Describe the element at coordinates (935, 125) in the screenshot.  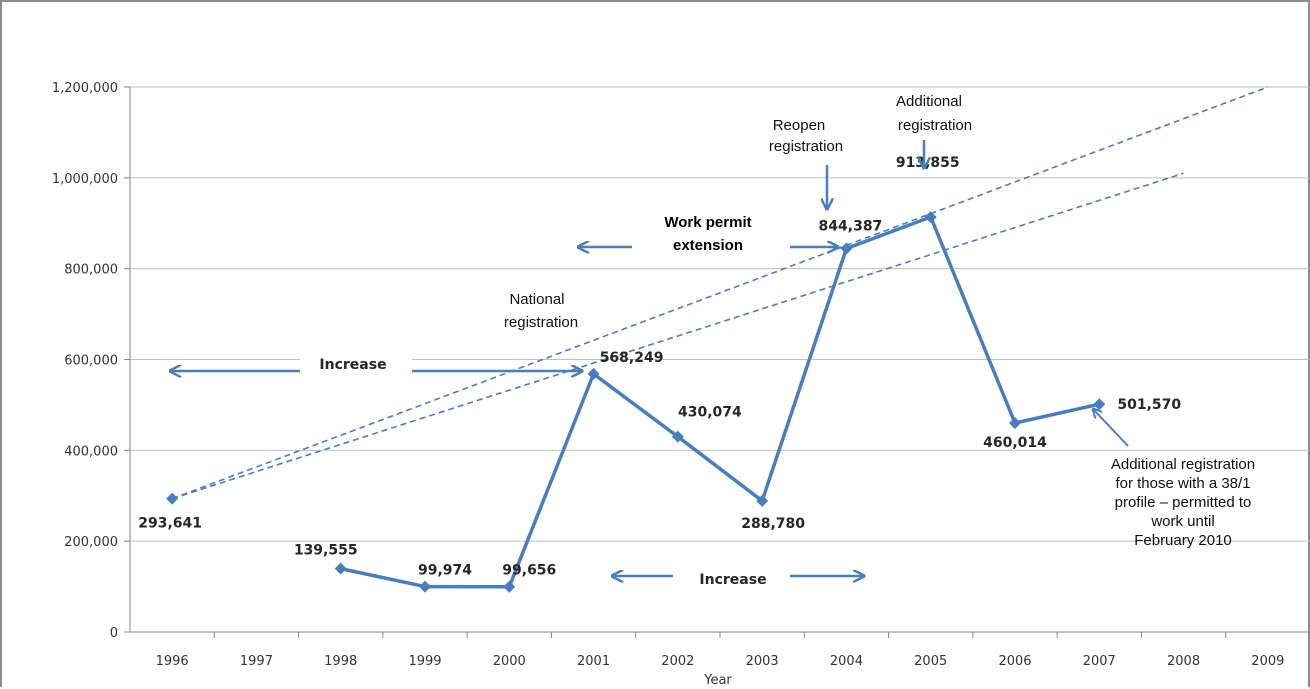
I see `annotation-additional-line2: registration` at that location.